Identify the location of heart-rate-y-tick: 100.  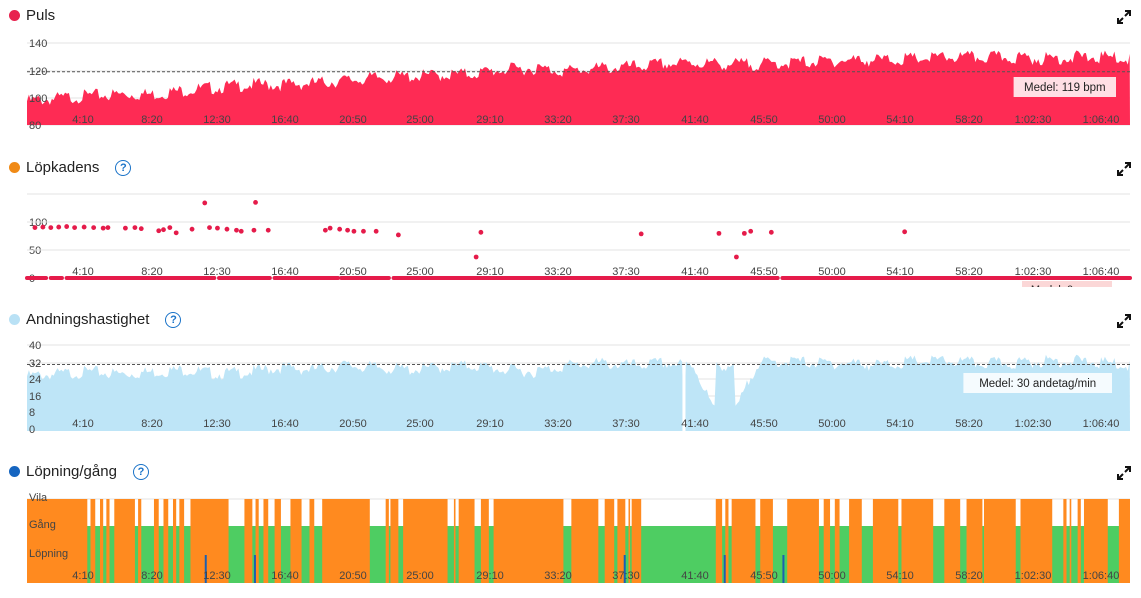
(38, 99).